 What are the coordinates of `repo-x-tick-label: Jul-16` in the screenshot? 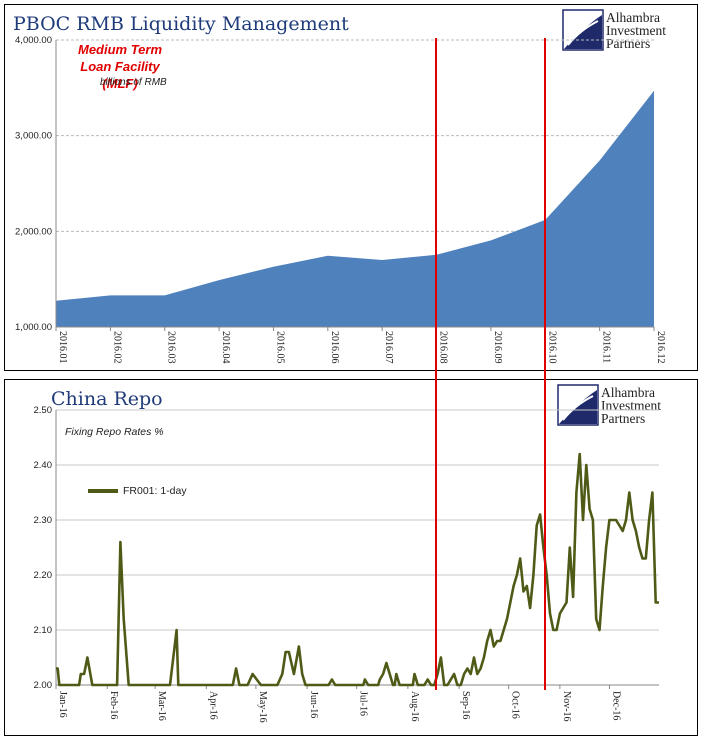 It's located at (363, 703).